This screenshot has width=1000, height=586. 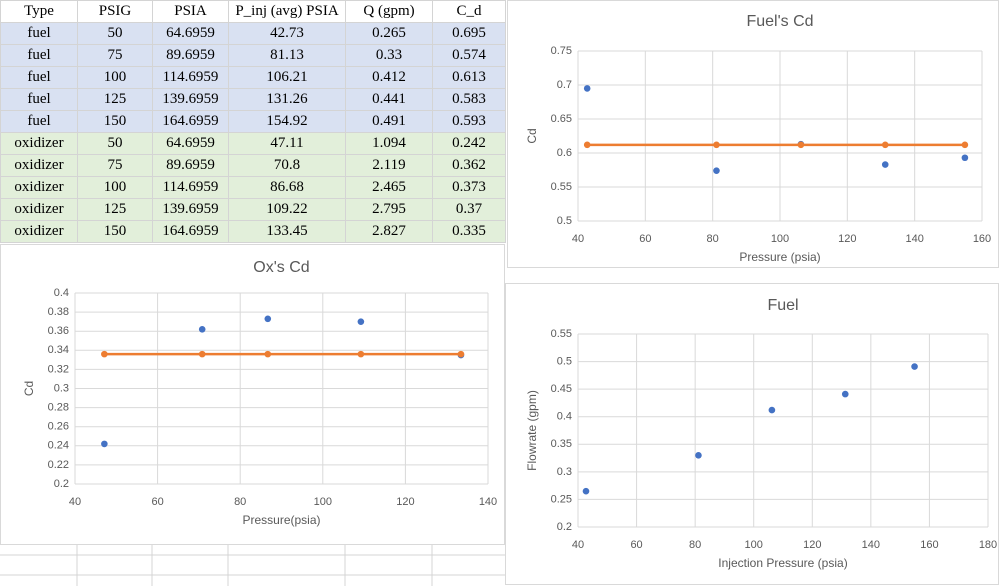 I want to click on table-cell: 0.412, so click(x=389, y=77).